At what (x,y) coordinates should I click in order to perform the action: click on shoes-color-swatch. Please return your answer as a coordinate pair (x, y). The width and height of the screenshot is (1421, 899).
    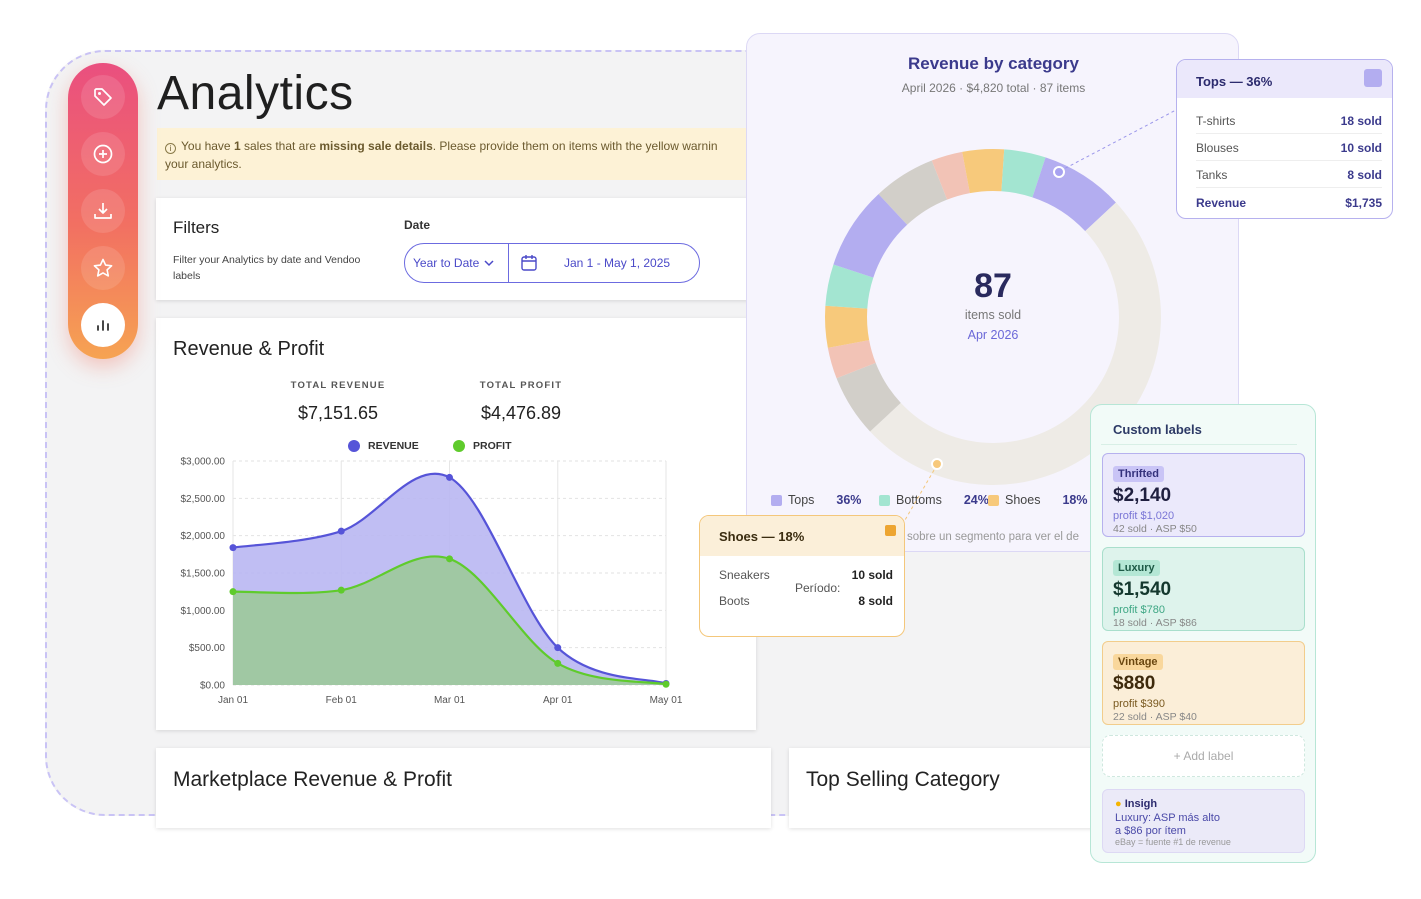
    Looking at the image, I should click on (890, 530).